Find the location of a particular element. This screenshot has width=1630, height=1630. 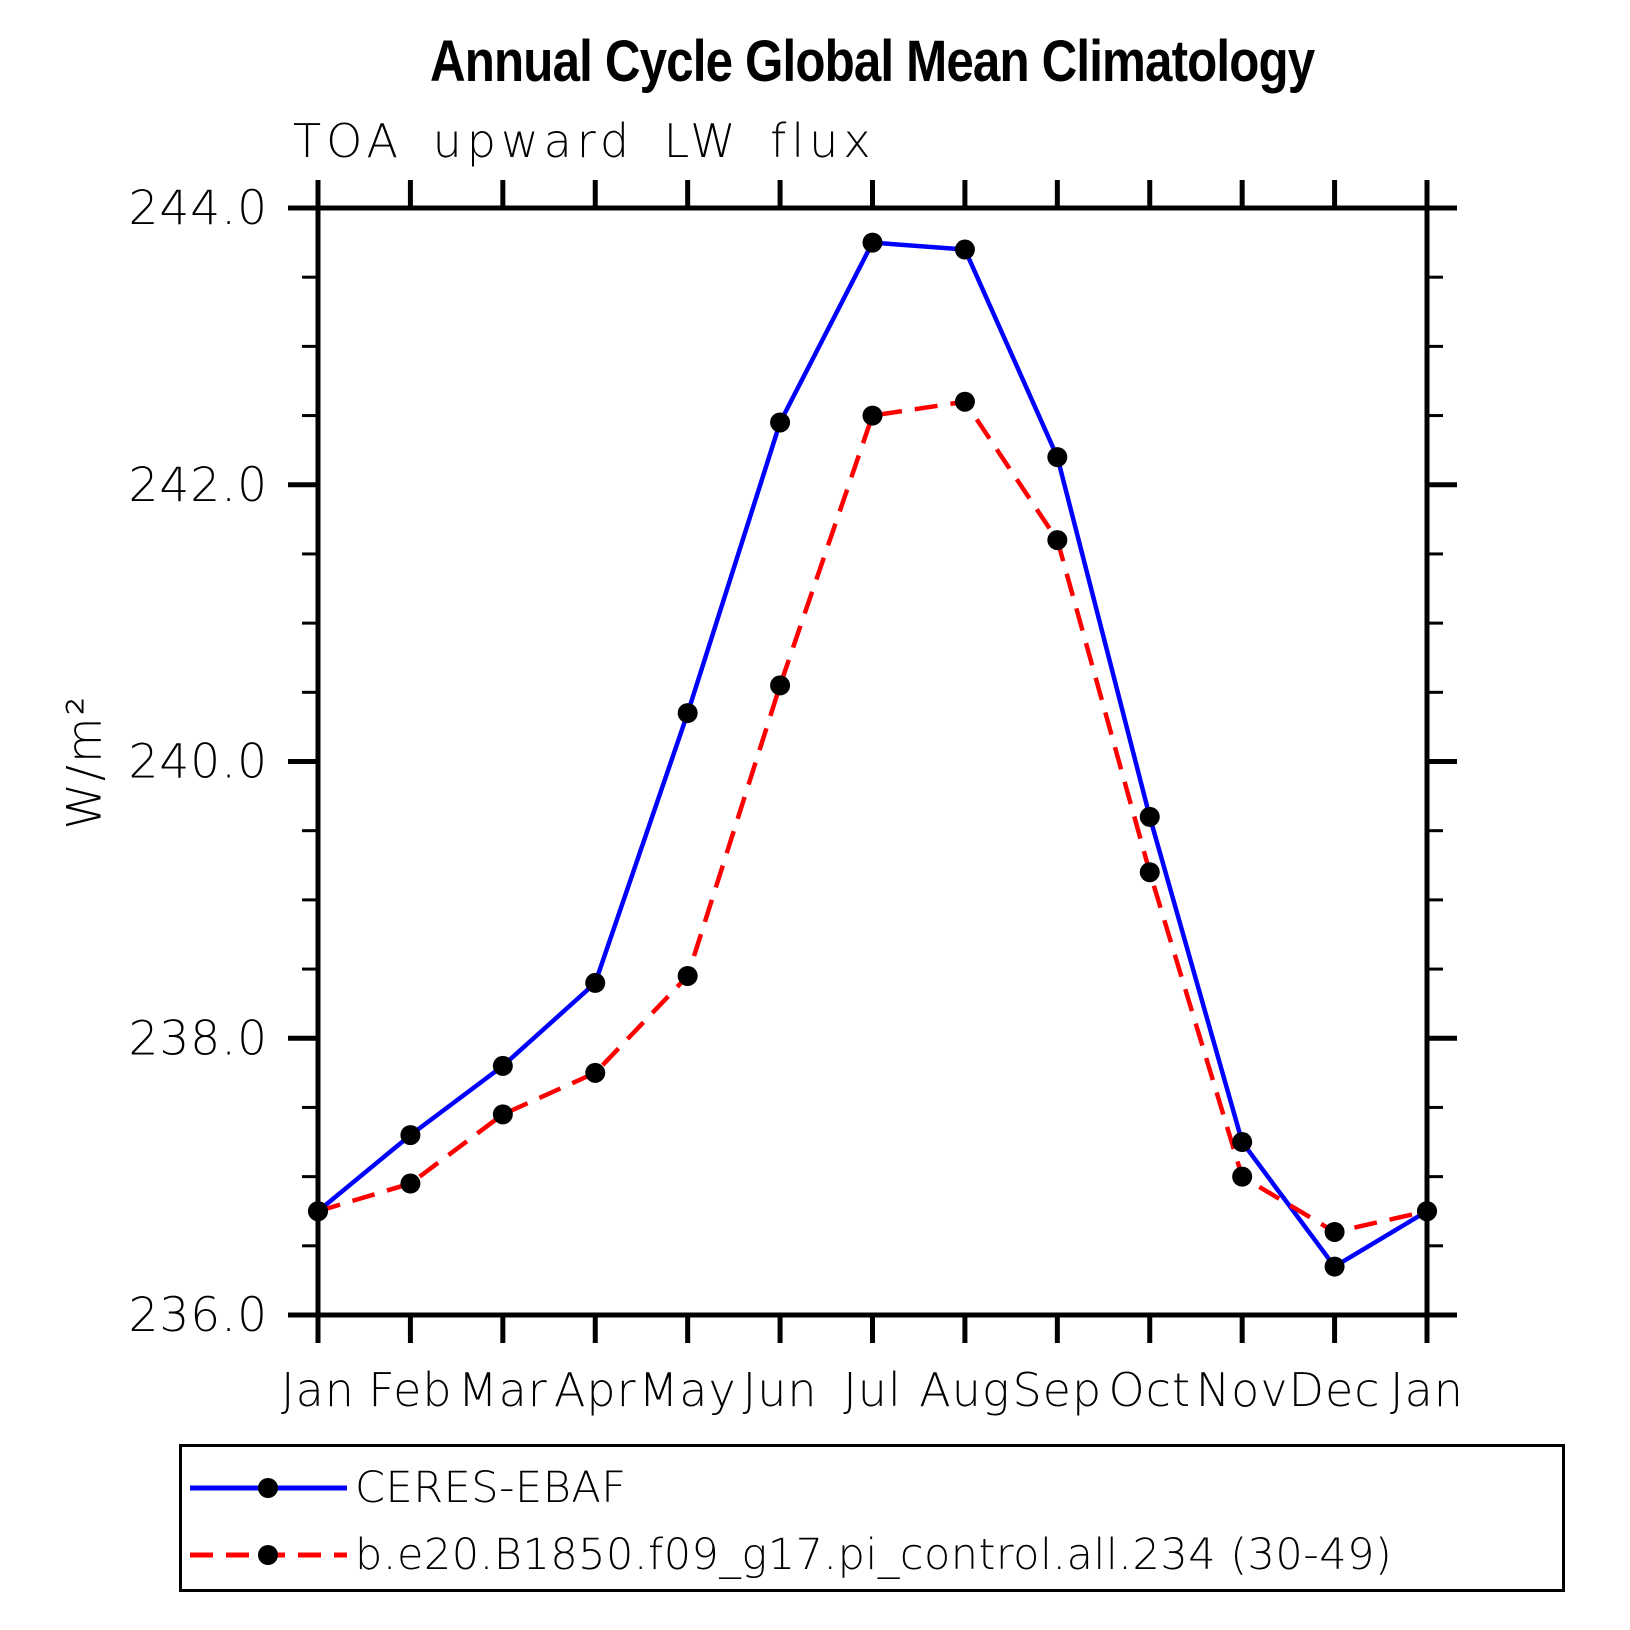

data-point-marker-s1-May is located at coordinates (687, 975).